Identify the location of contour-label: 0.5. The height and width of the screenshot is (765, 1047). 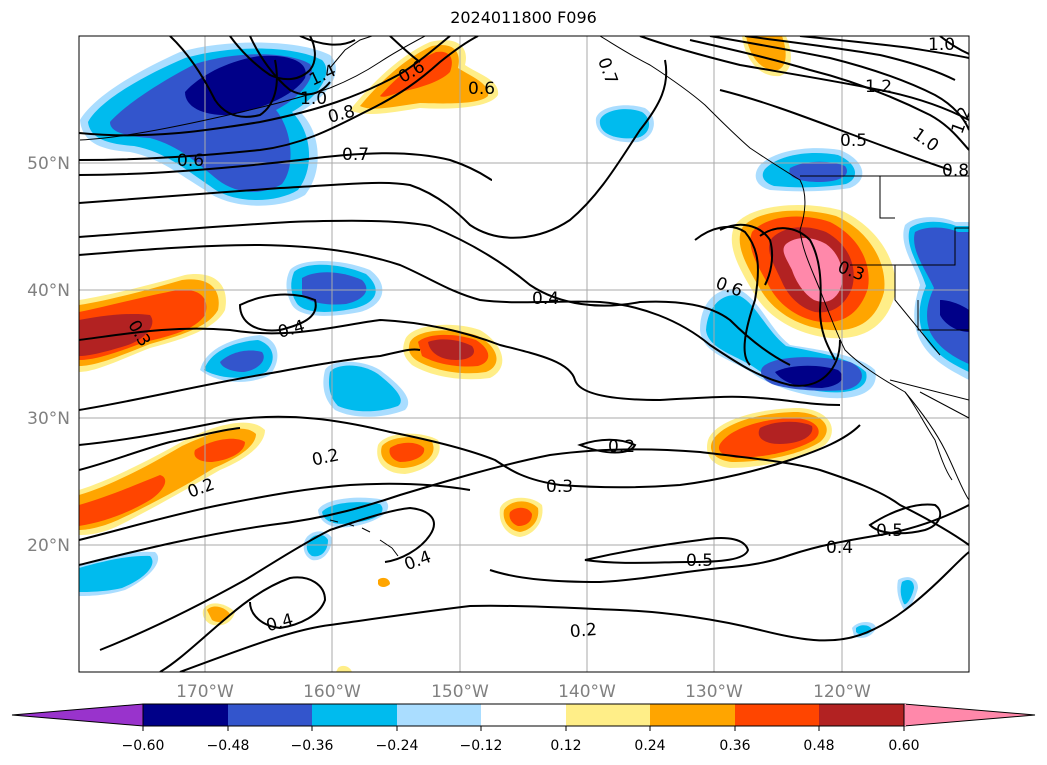
(853, 141).